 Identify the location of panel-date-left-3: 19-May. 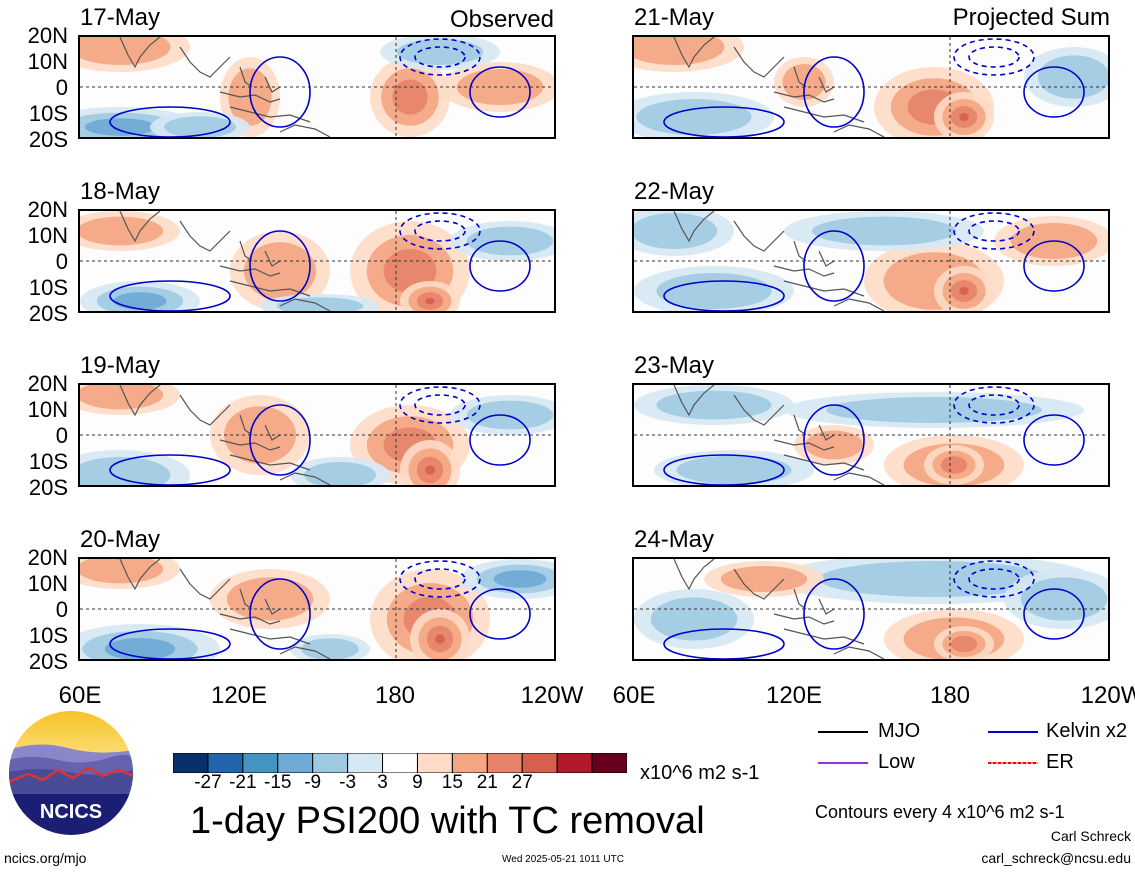
(120, 365).